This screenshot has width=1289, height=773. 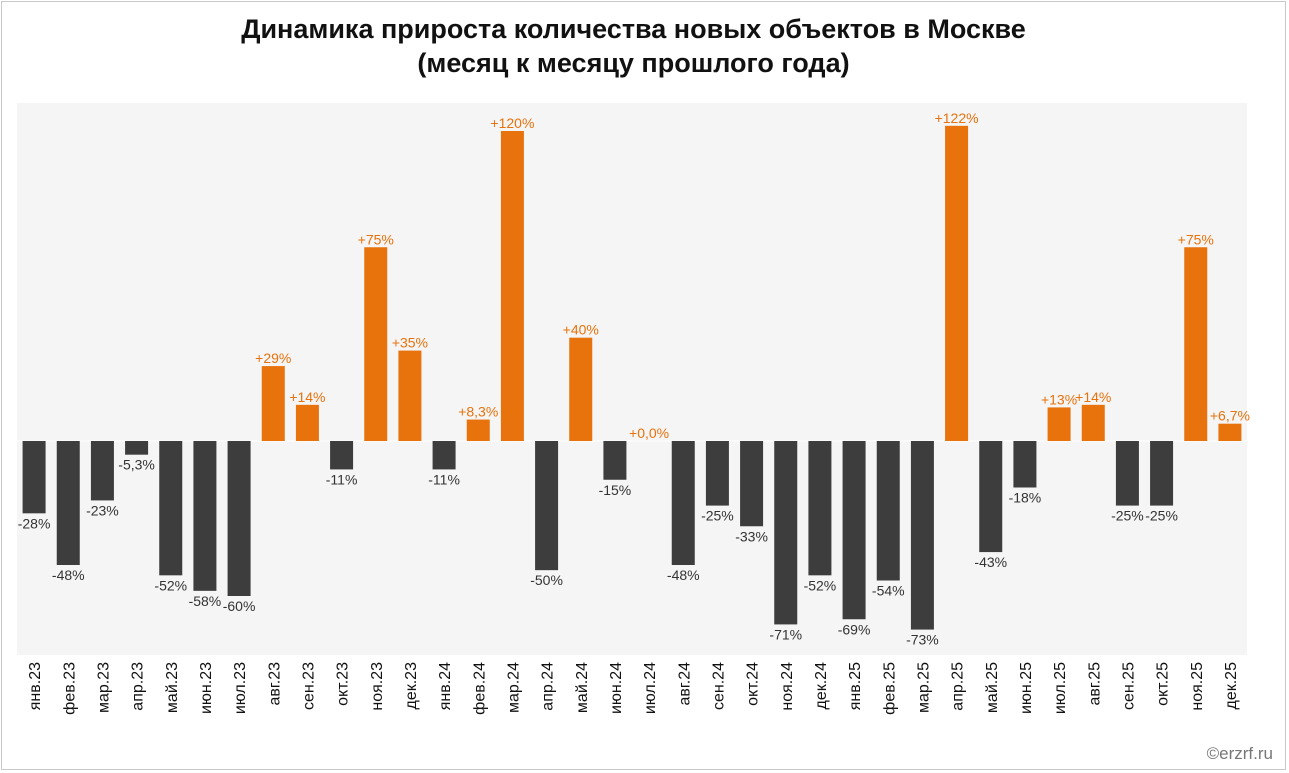 What do you see at coordinates (1163, 684) in the screenshot?
I see `category-label-окт.25: окт.25` at bounding box center [1163, 684].